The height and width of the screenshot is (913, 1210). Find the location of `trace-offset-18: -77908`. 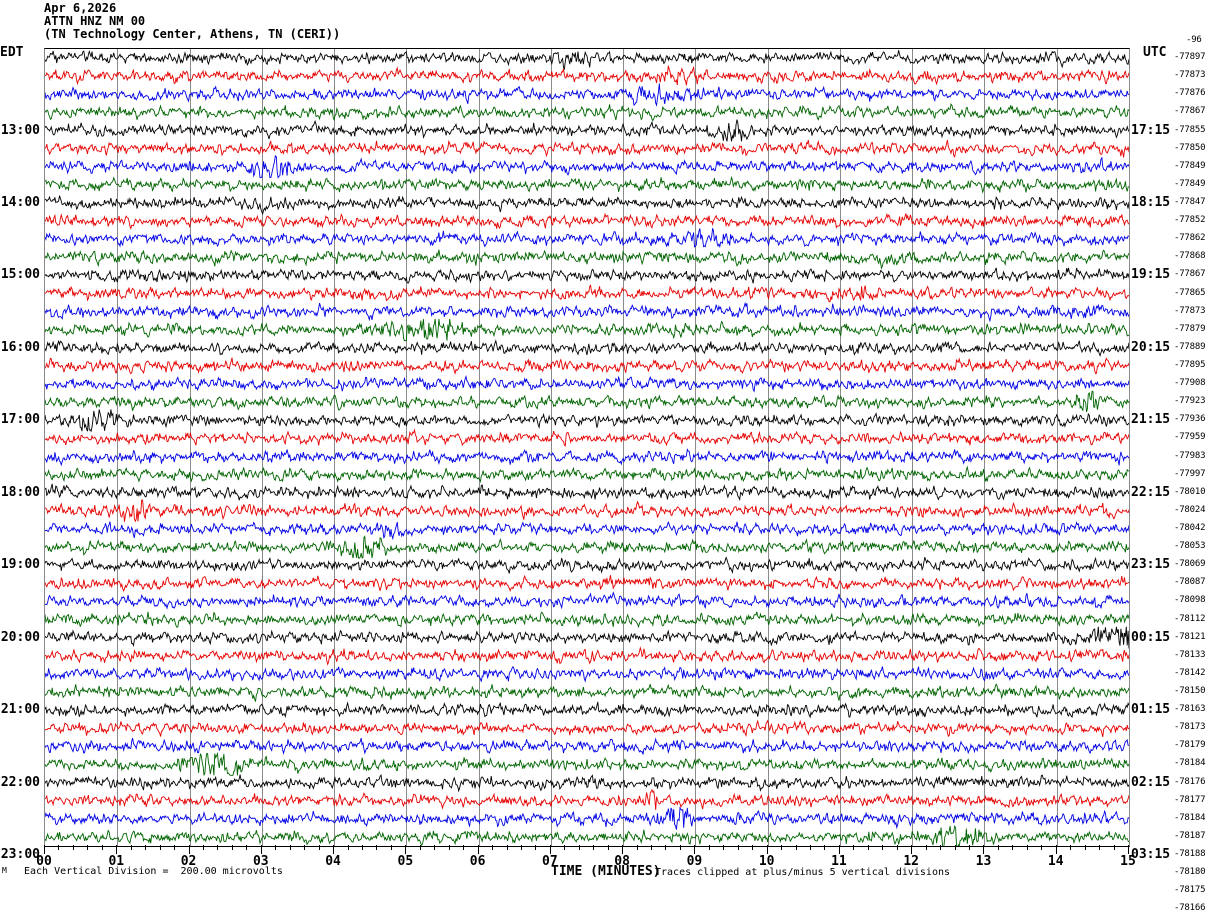

trace-offset-18: -77908 is located at coordinates (1190, 383).